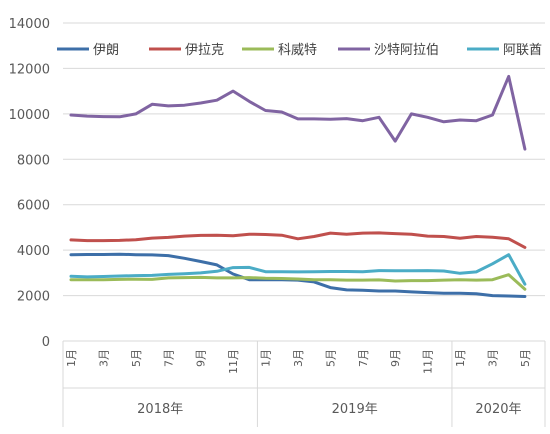 The image size is (550, 434). What do you see at coordinates (33, 297) in the screenshot?
I see `y-tick-label: 2000` at bounding box center [33, 297].